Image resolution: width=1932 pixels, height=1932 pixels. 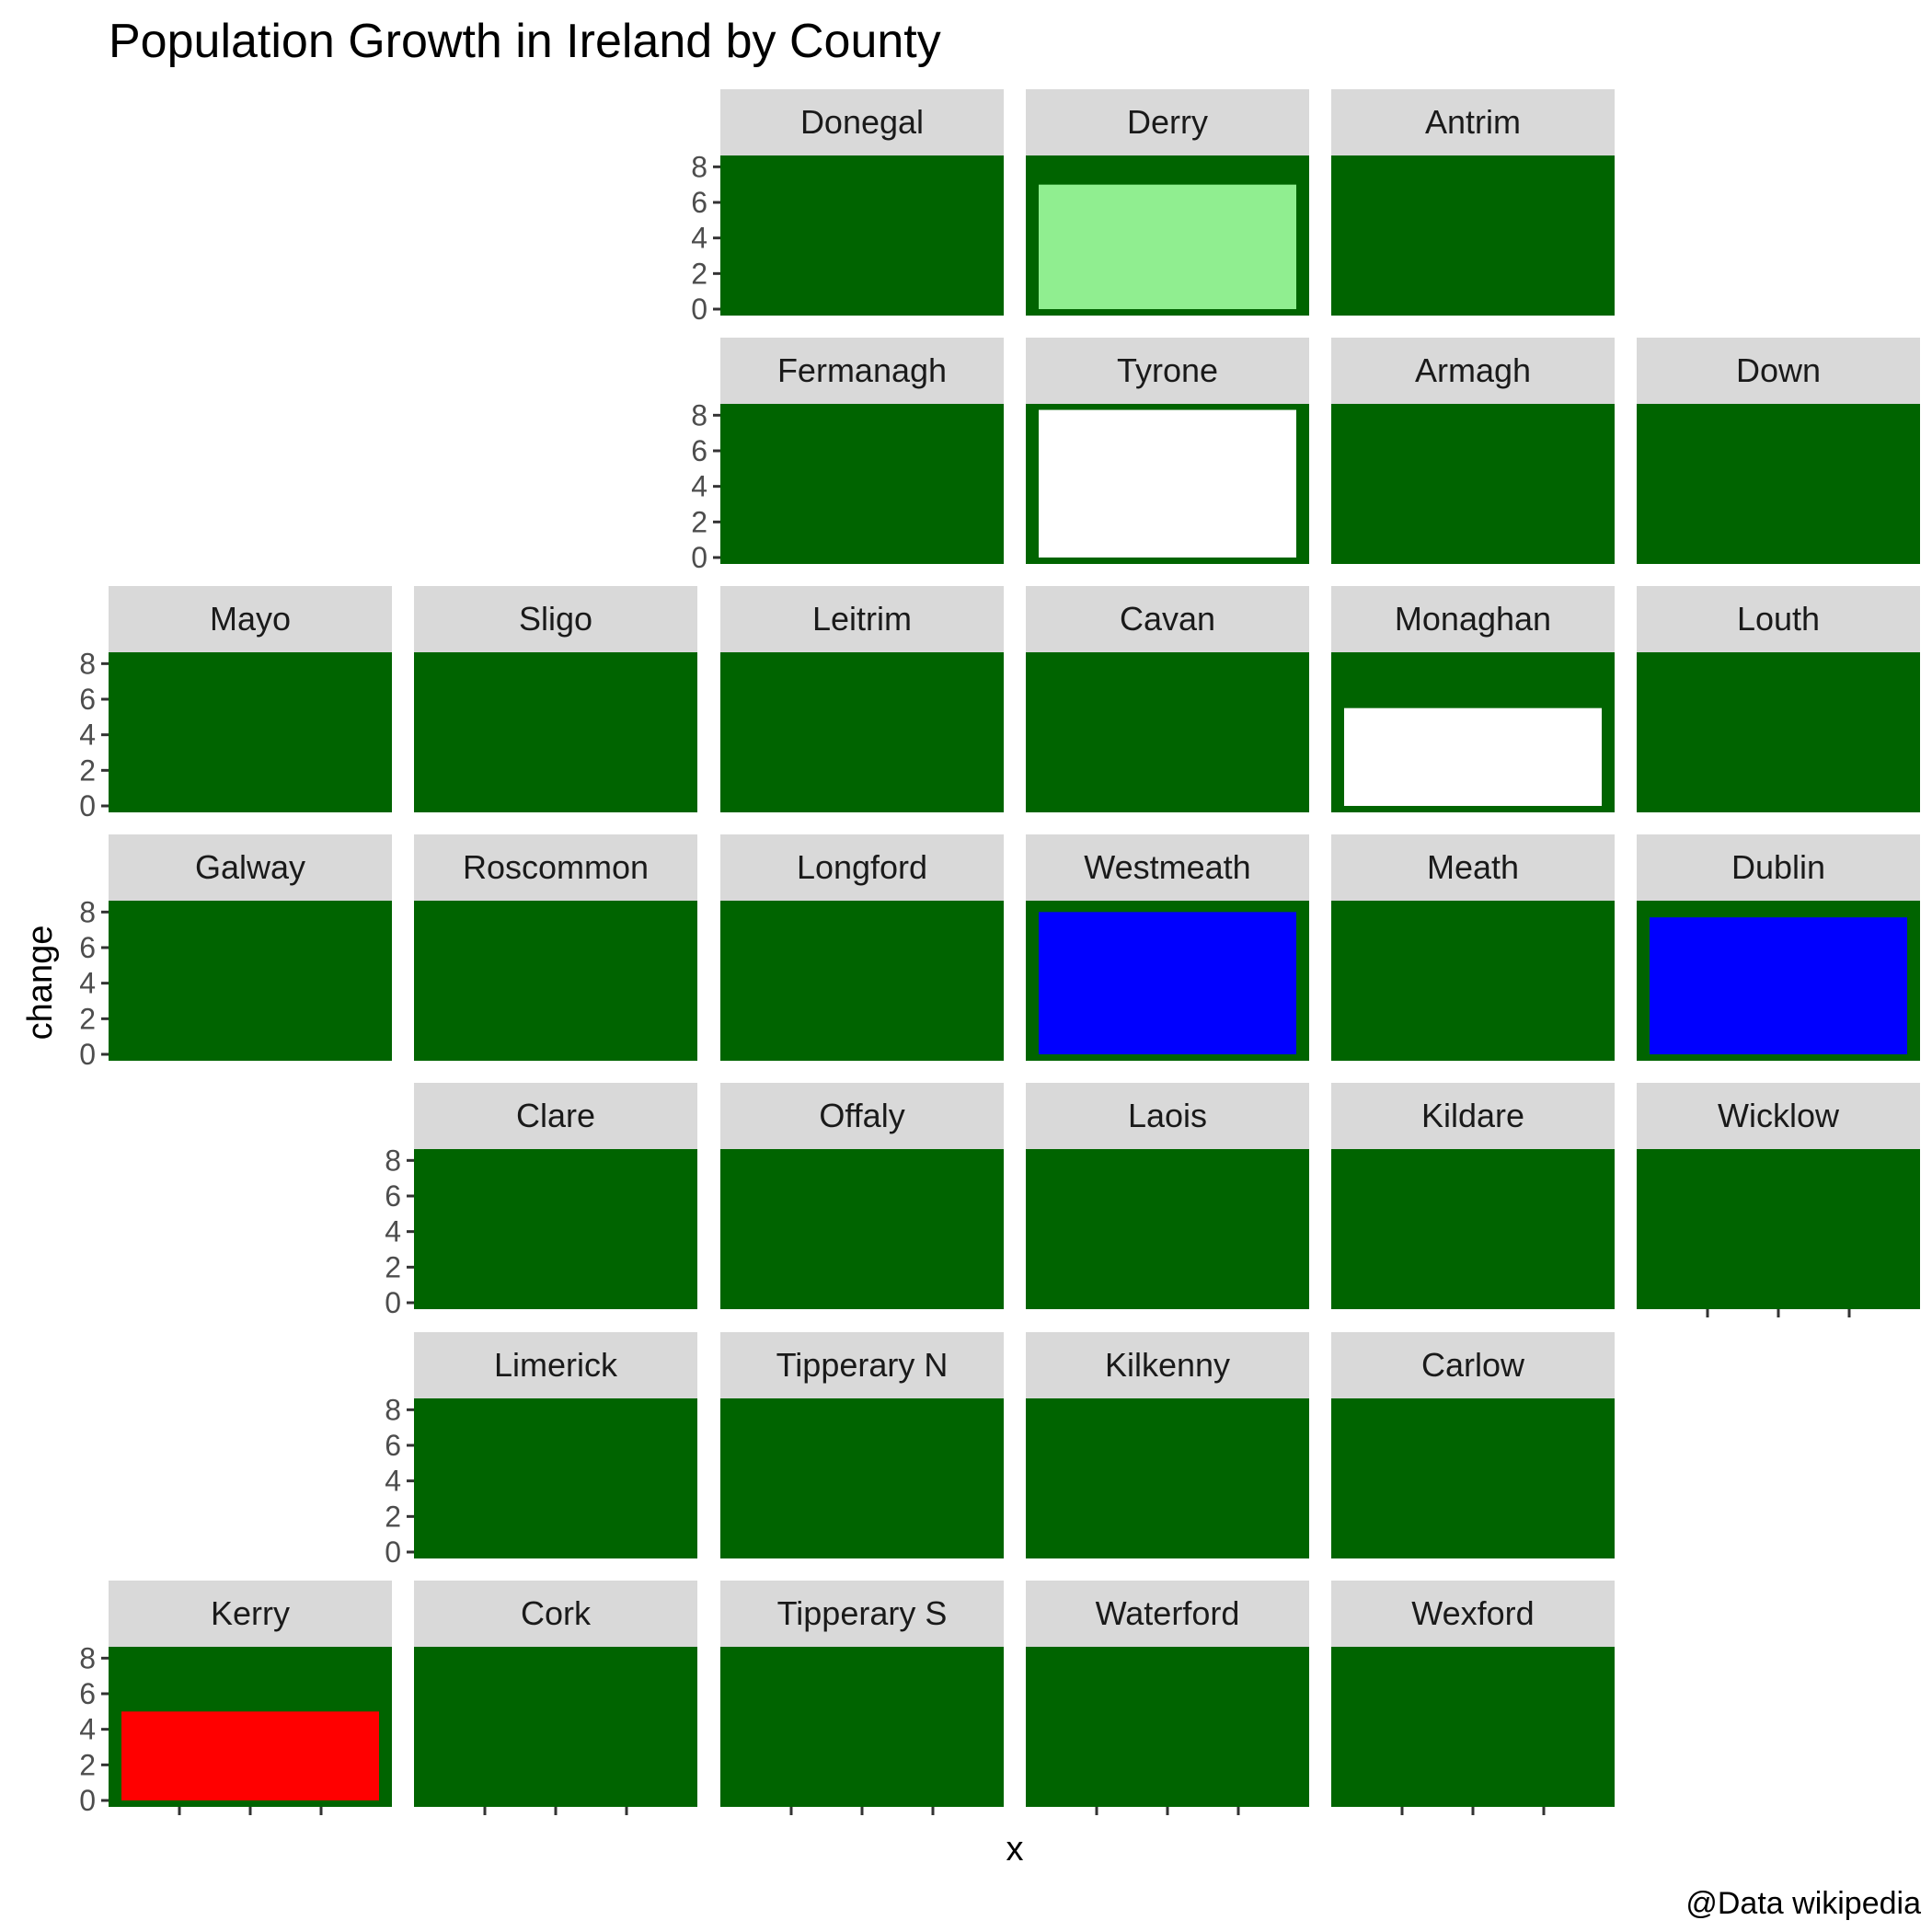 I want to click on facet-label: Cork, so click(x=556, y=1613).